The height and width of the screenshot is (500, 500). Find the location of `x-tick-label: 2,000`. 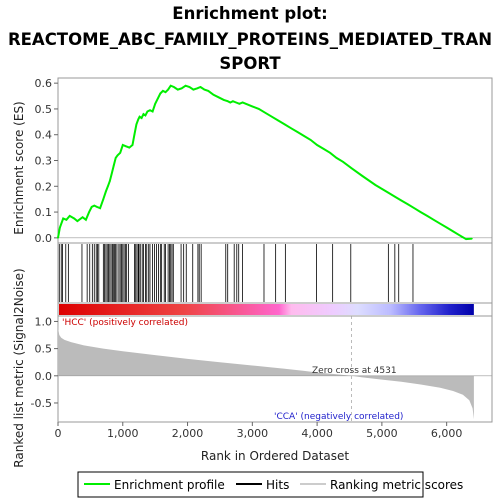

x-tick-label: 2,000 is located at coordinates (188, 433).